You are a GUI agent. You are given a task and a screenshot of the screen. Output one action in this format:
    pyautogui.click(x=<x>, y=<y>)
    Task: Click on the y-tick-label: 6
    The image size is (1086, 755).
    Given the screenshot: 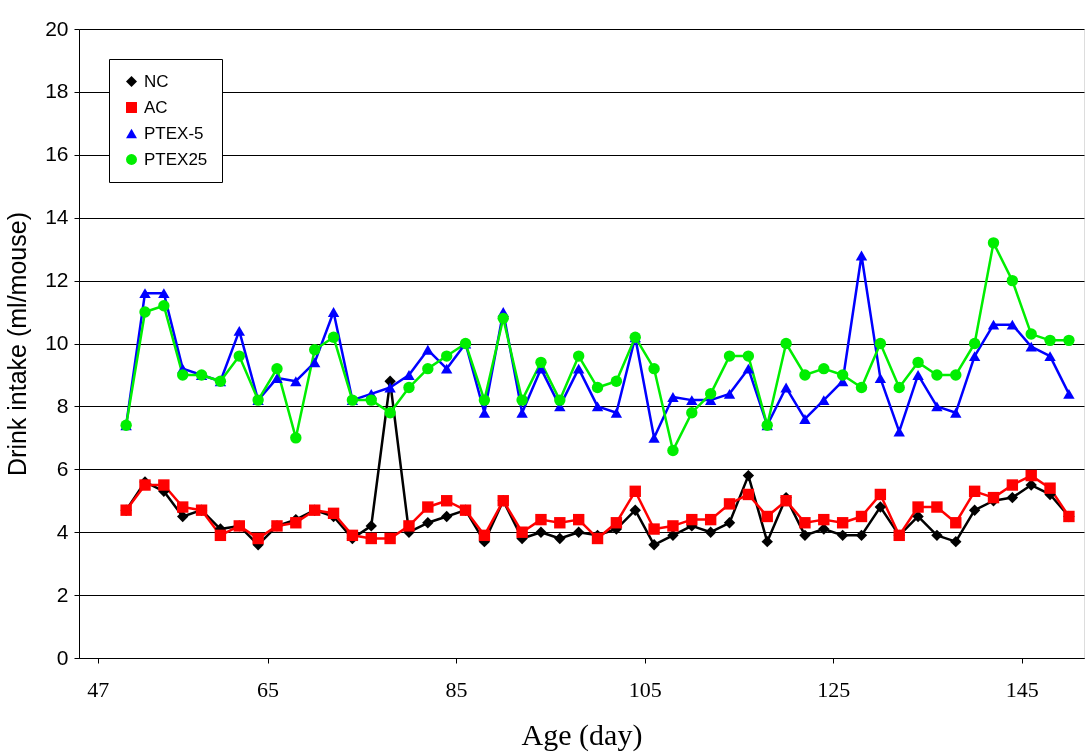 What is the action you would take?
    pyautogui.click(x=62, y=468)
    